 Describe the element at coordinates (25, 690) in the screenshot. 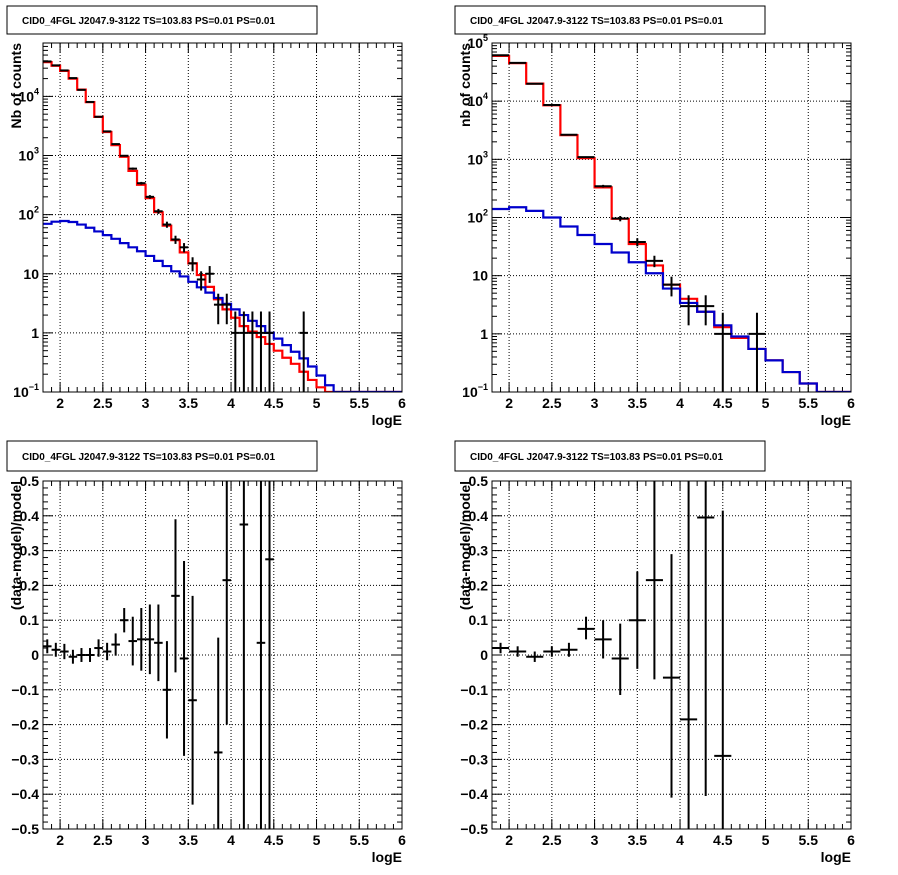

I see `y-tick-label: −0.1` at that location.